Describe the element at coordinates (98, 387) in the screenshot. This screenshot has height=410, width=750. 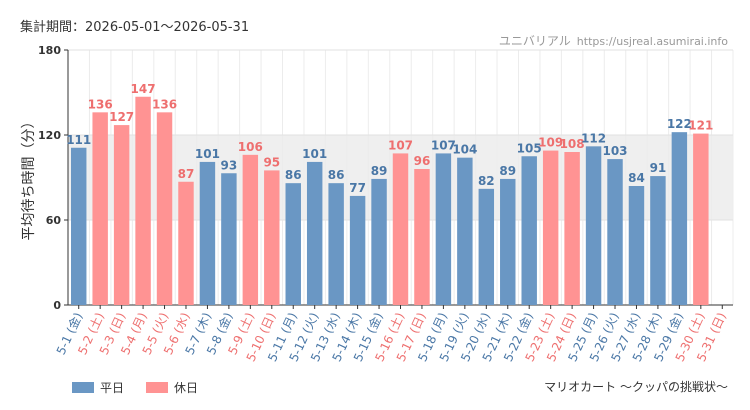
I see `legend-item-weekday: 平日` at that location.